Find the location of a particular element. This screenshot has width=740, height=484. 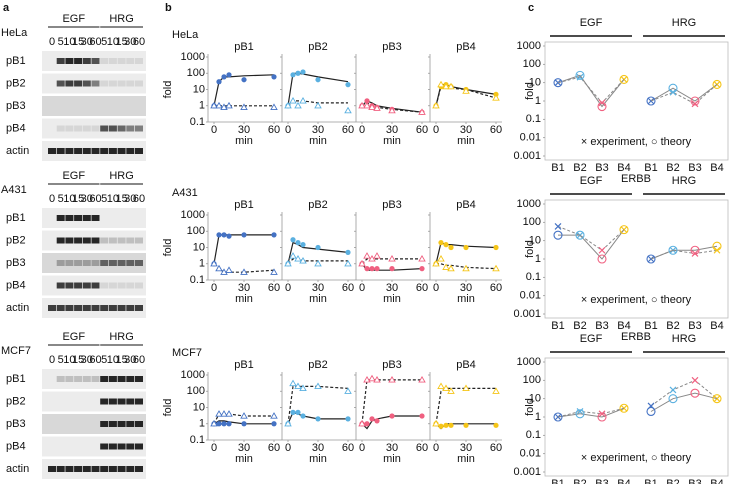

y-tick-label: 100 is located at coordinates (196, 391).